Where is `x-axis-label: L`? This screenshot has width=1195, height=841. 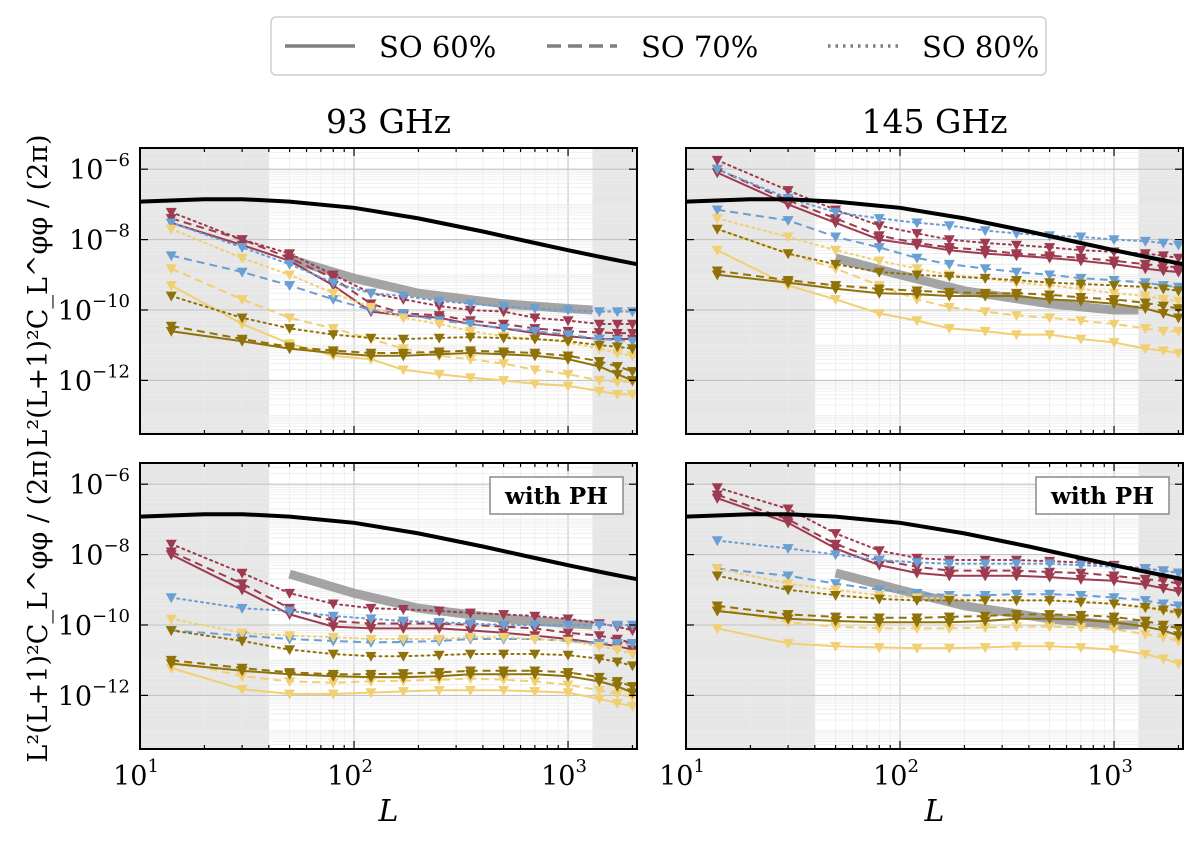
x-axis-label: L is located at coordinates (388, 811).